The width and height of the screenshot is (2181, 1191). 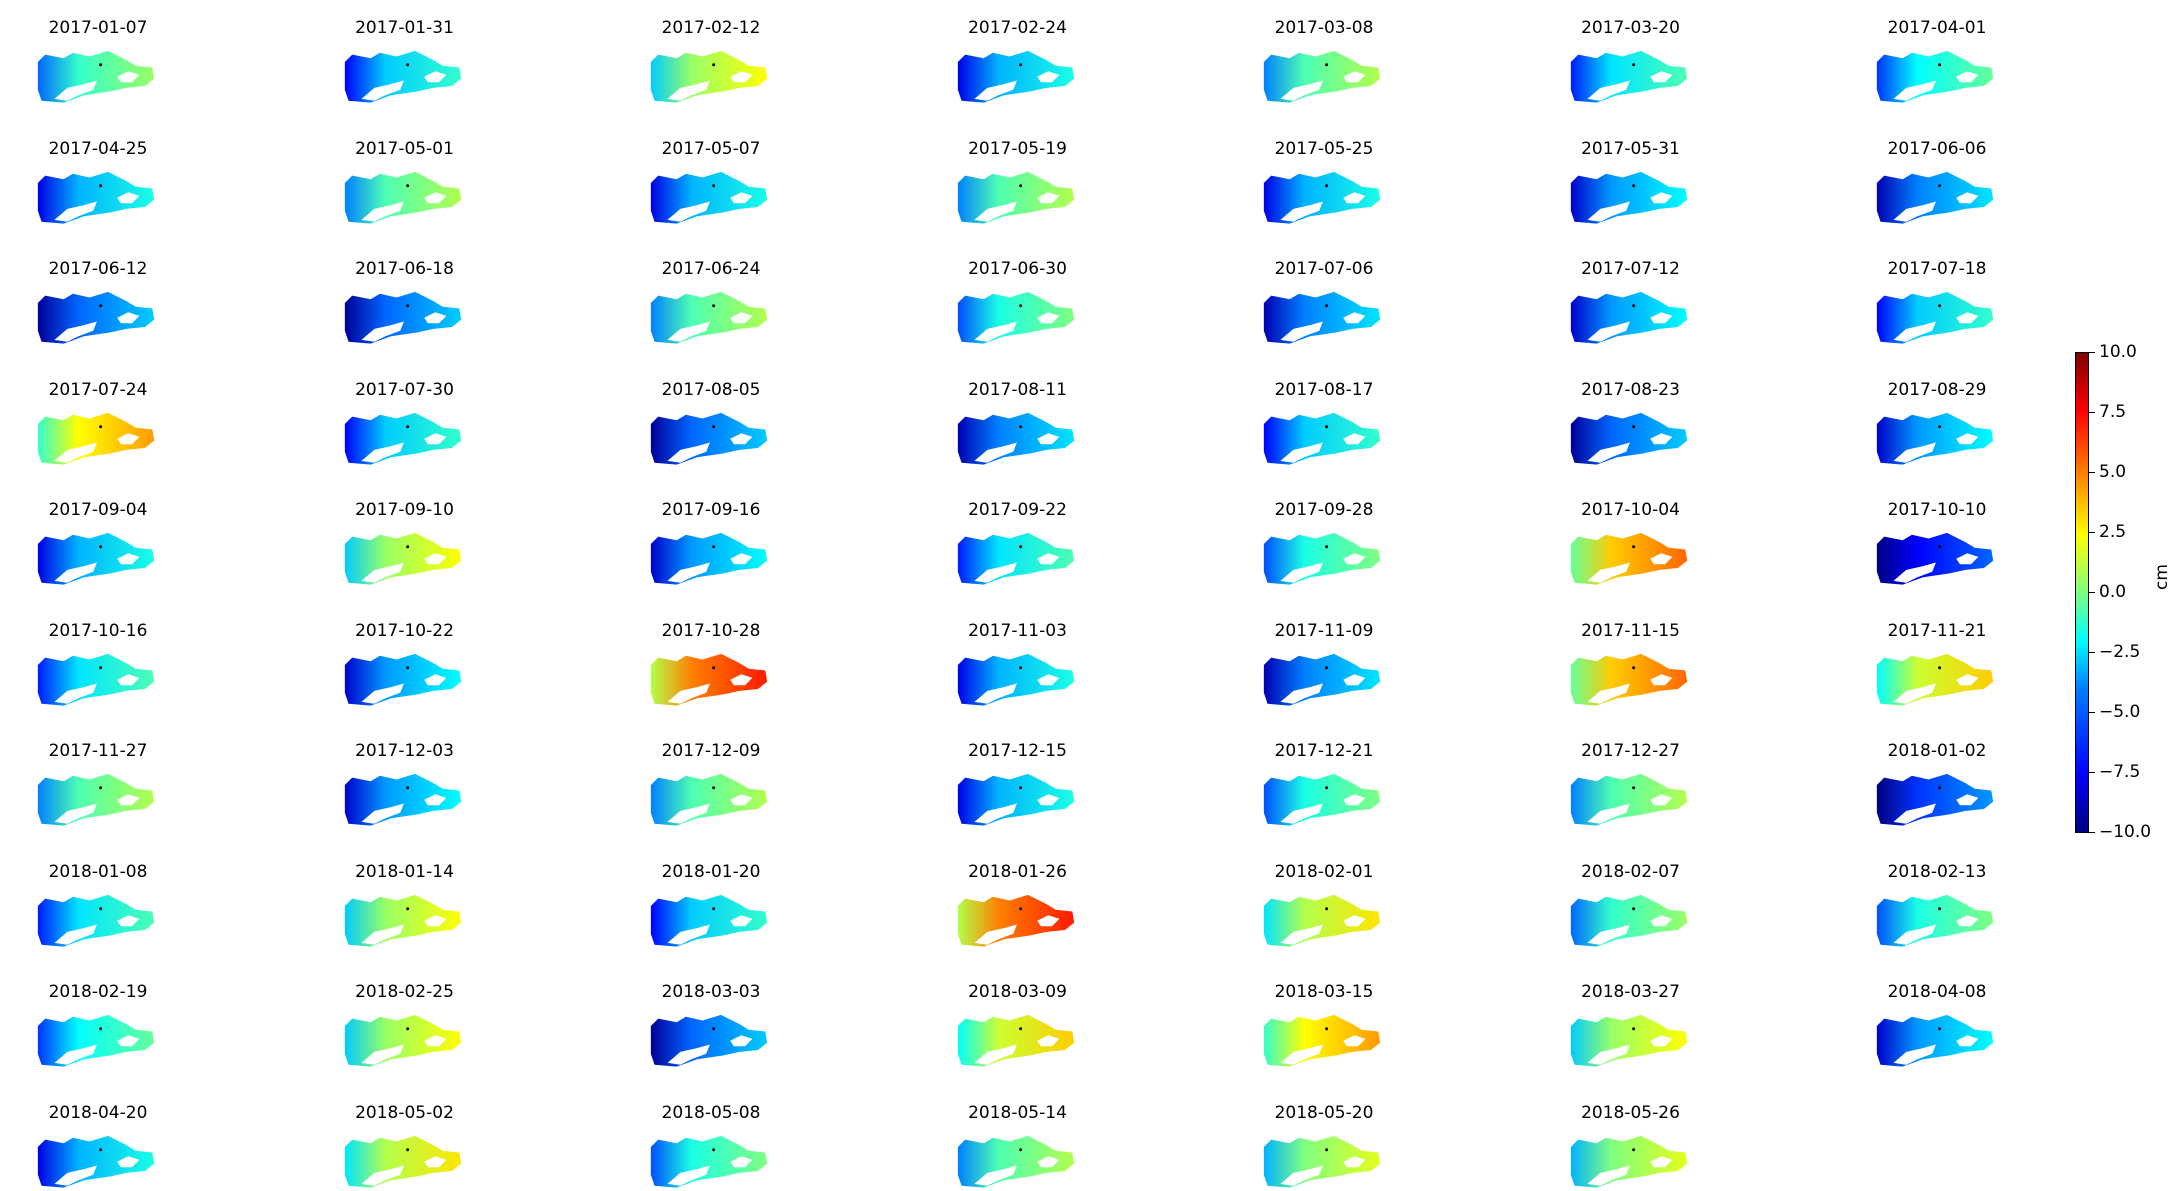 I want to click on displacement-panel: 2018-05-02, so click(x=395, y=1139).